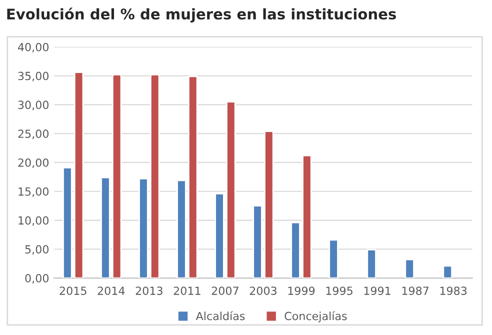  Describe the element at coordinates (220, 315) in the screenshot. I see `legend-label: Alcaldías` at that location.